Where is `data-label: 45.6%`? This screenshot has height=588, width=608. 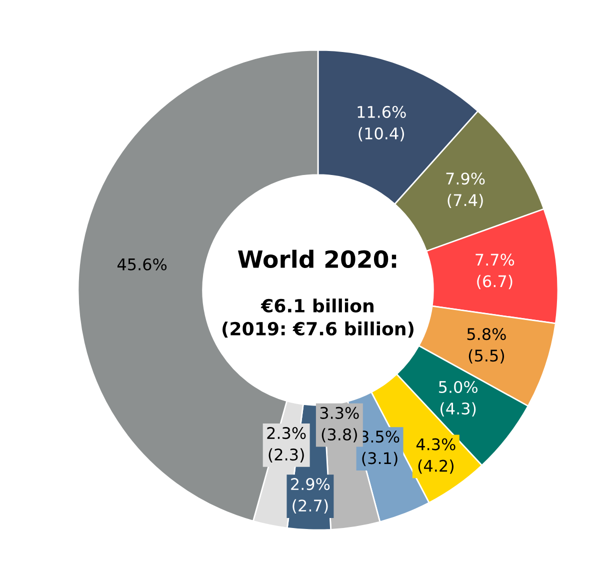
data-label: 45.6% is located at coordinates (142, 264).